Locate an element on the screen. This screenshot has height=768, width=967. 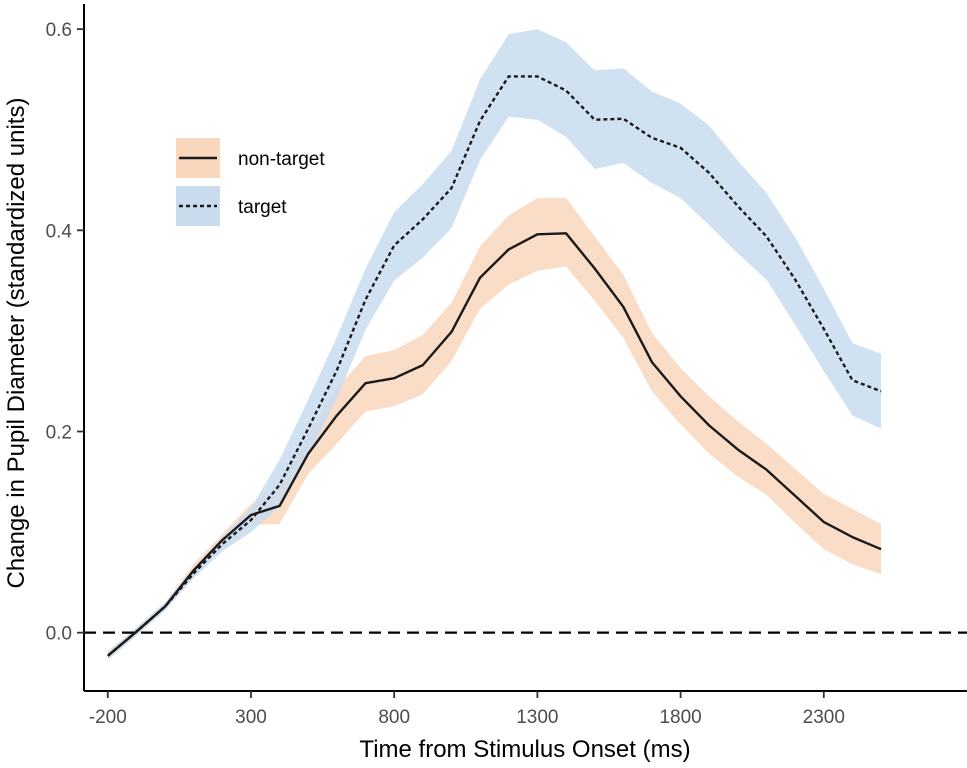
y-tick-label: 0.0 is located at coordinates (59, 634).